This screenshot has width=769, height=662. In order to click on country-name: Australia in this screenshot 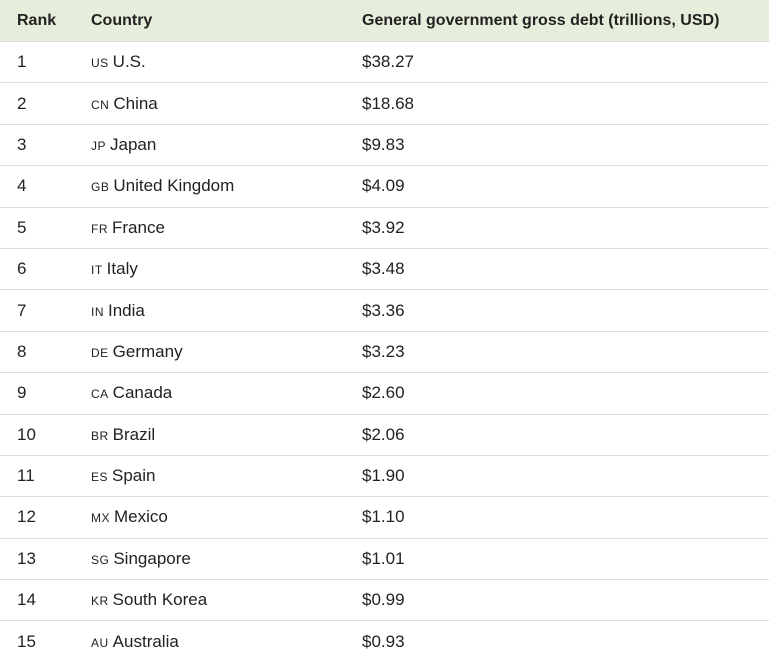, I will do `click(145, 641)`.